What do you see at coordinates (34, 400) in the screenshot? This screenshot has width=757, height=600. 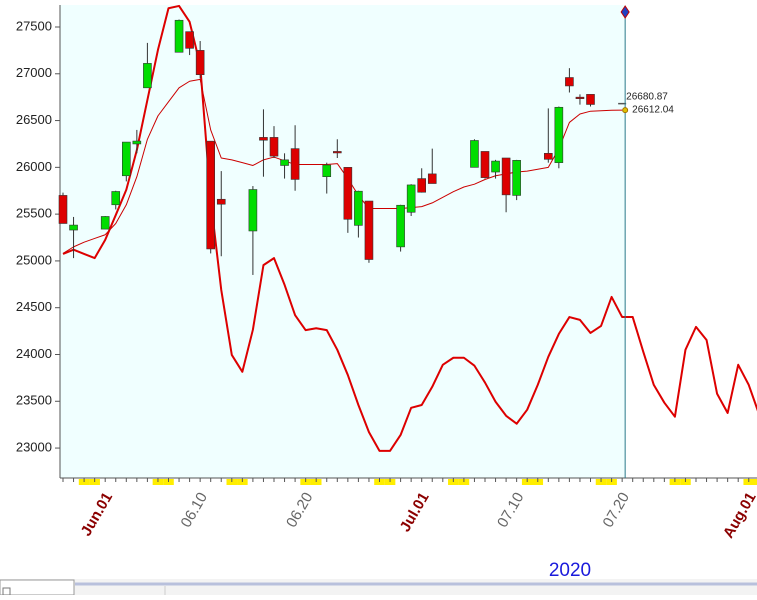 I see `y-tick-label: 23500` at bounding box center [34, 400].